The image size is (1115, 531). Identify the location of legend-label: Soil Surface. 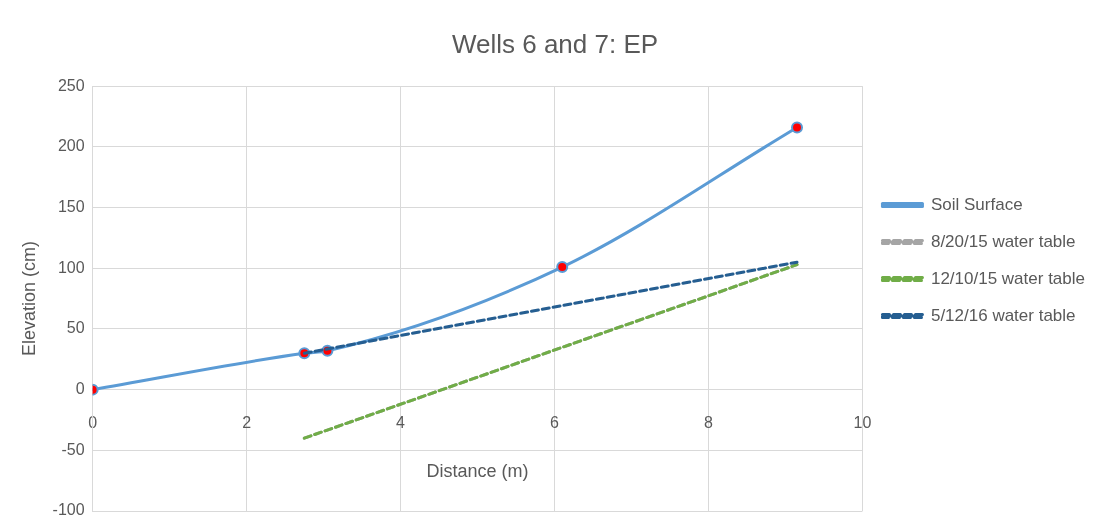
(976, 204).